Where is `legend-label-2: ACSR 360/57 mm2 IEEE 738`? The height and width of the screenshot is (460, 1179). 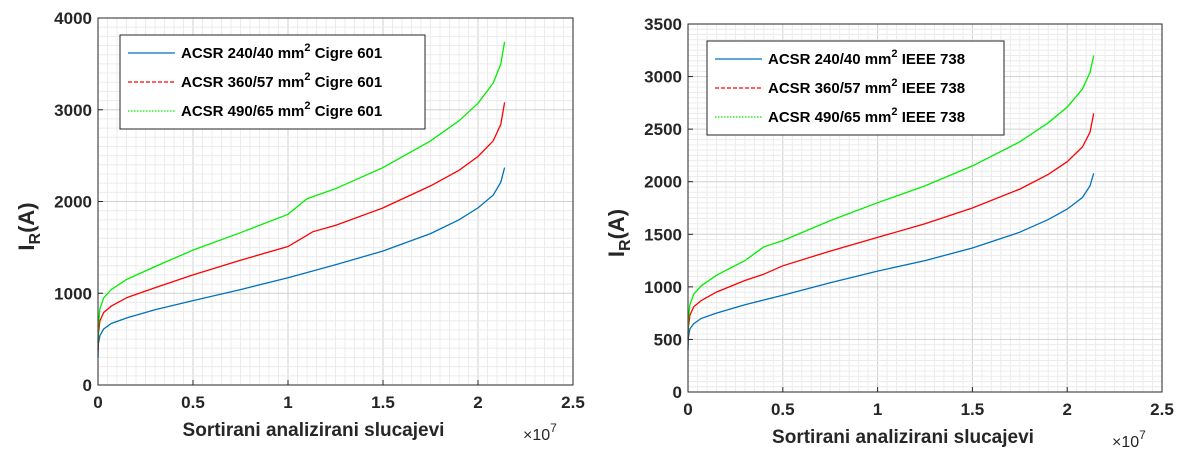
legend-label-2: ACSR 360/57 mm2 IEEE 738 is located at coordinates (866, 87).